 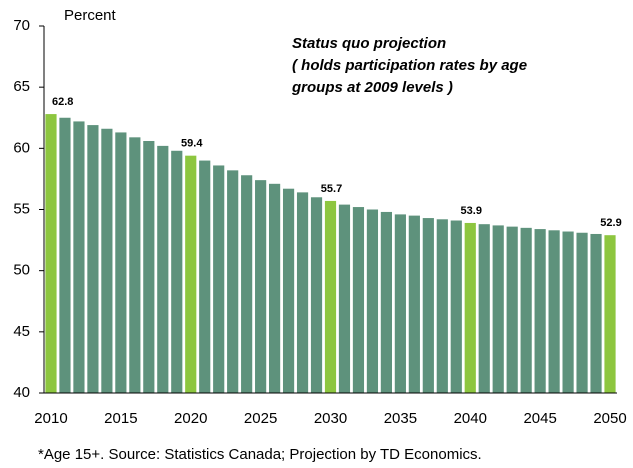 I want to click on x-tick-label: 2010, so click(x=50, y=418).